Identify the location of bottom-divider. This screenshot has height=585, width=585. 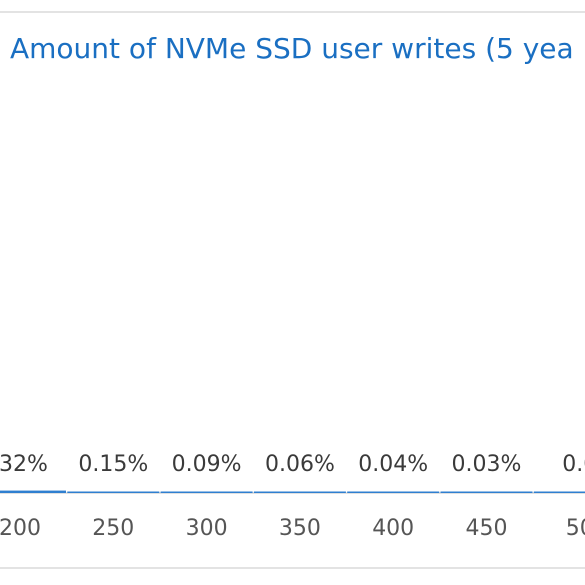
(292, 568).